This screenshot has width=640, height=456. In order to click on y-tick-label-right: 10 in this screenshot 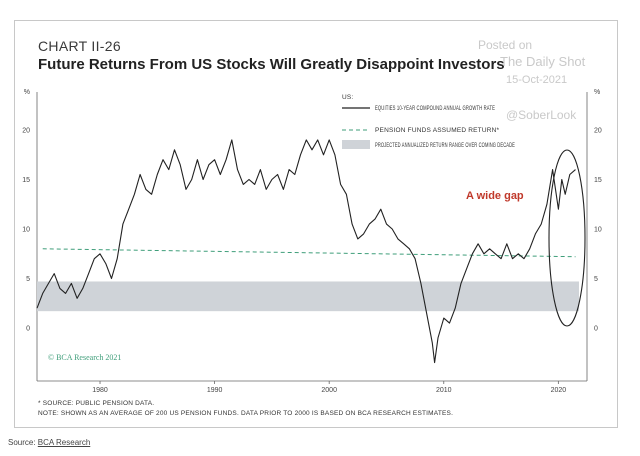, I will do `click(598, 230)`.